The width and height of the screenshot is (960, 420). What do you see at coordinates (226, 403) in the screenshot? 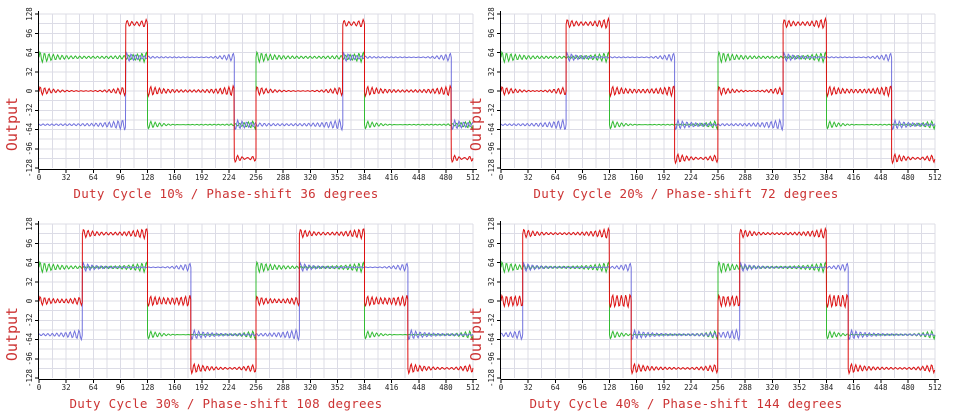
I see `chart-title-duty-30: Duty Cycle 30% / Phase-shift 108 degrees` at bounding box center [226, 403].